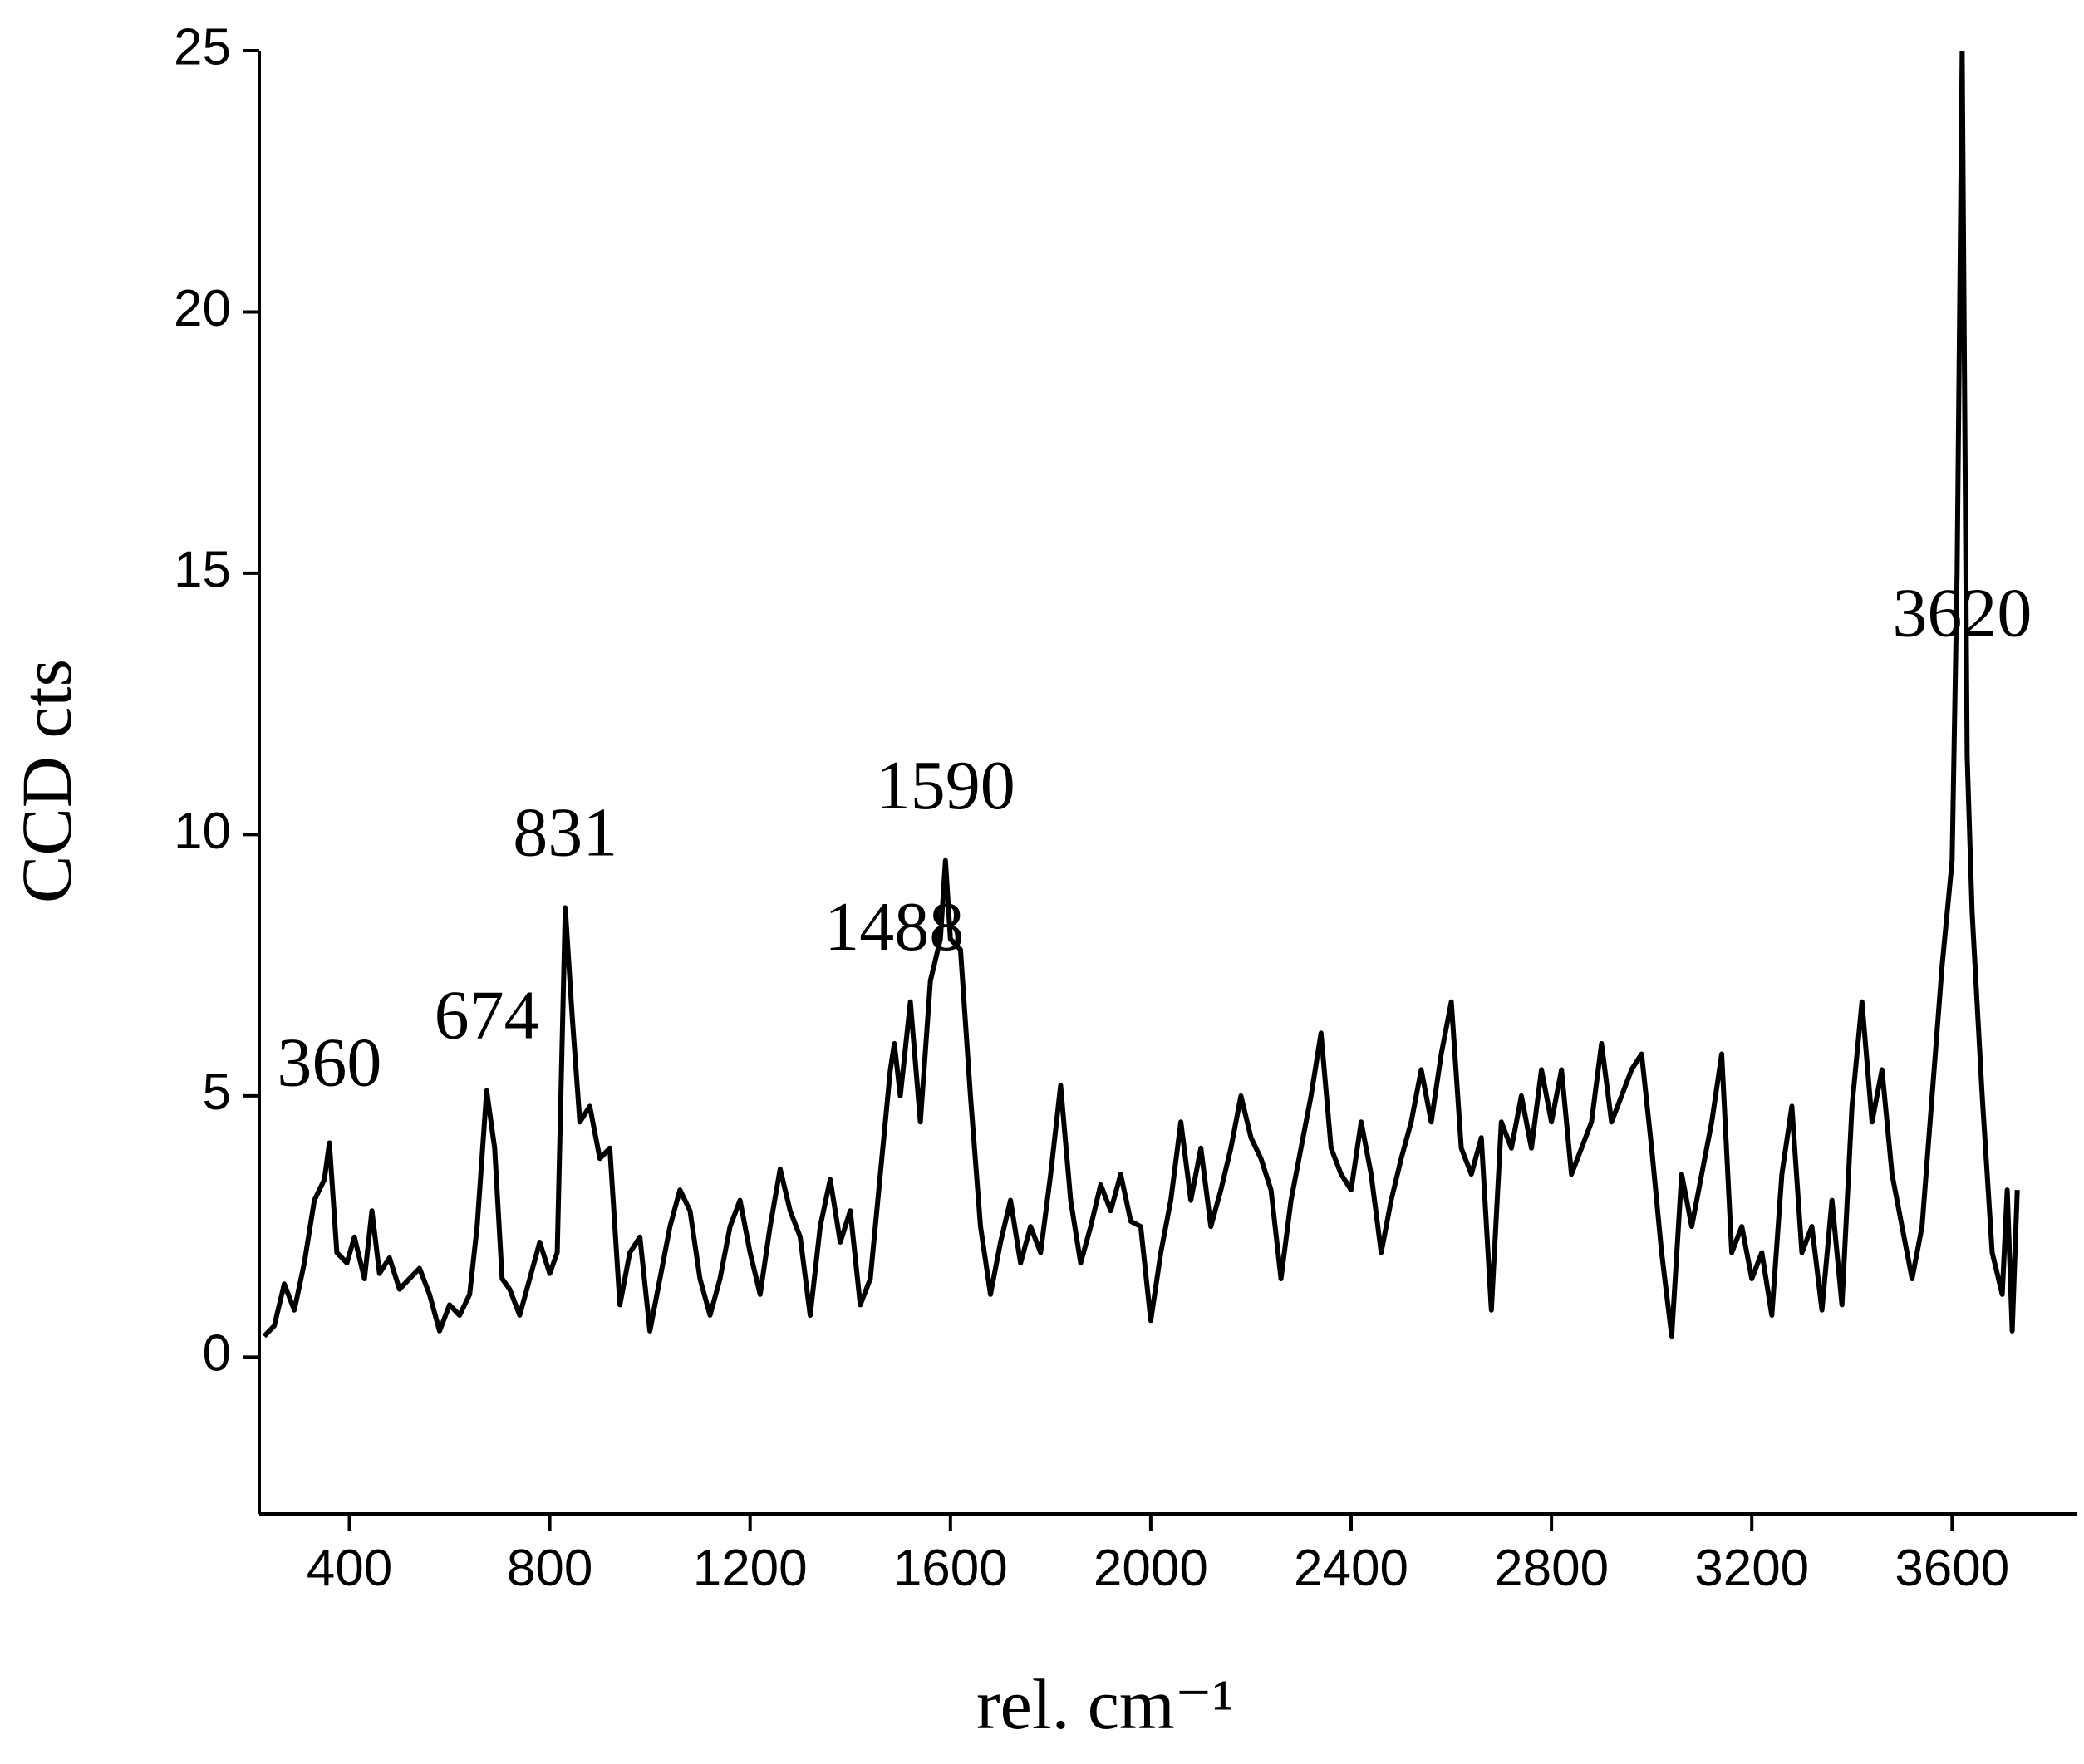  What do you see at coordinates (487, 1015) in the screenshot?
I see `peak-annotation: 674` at bounding box center [487, 1015].